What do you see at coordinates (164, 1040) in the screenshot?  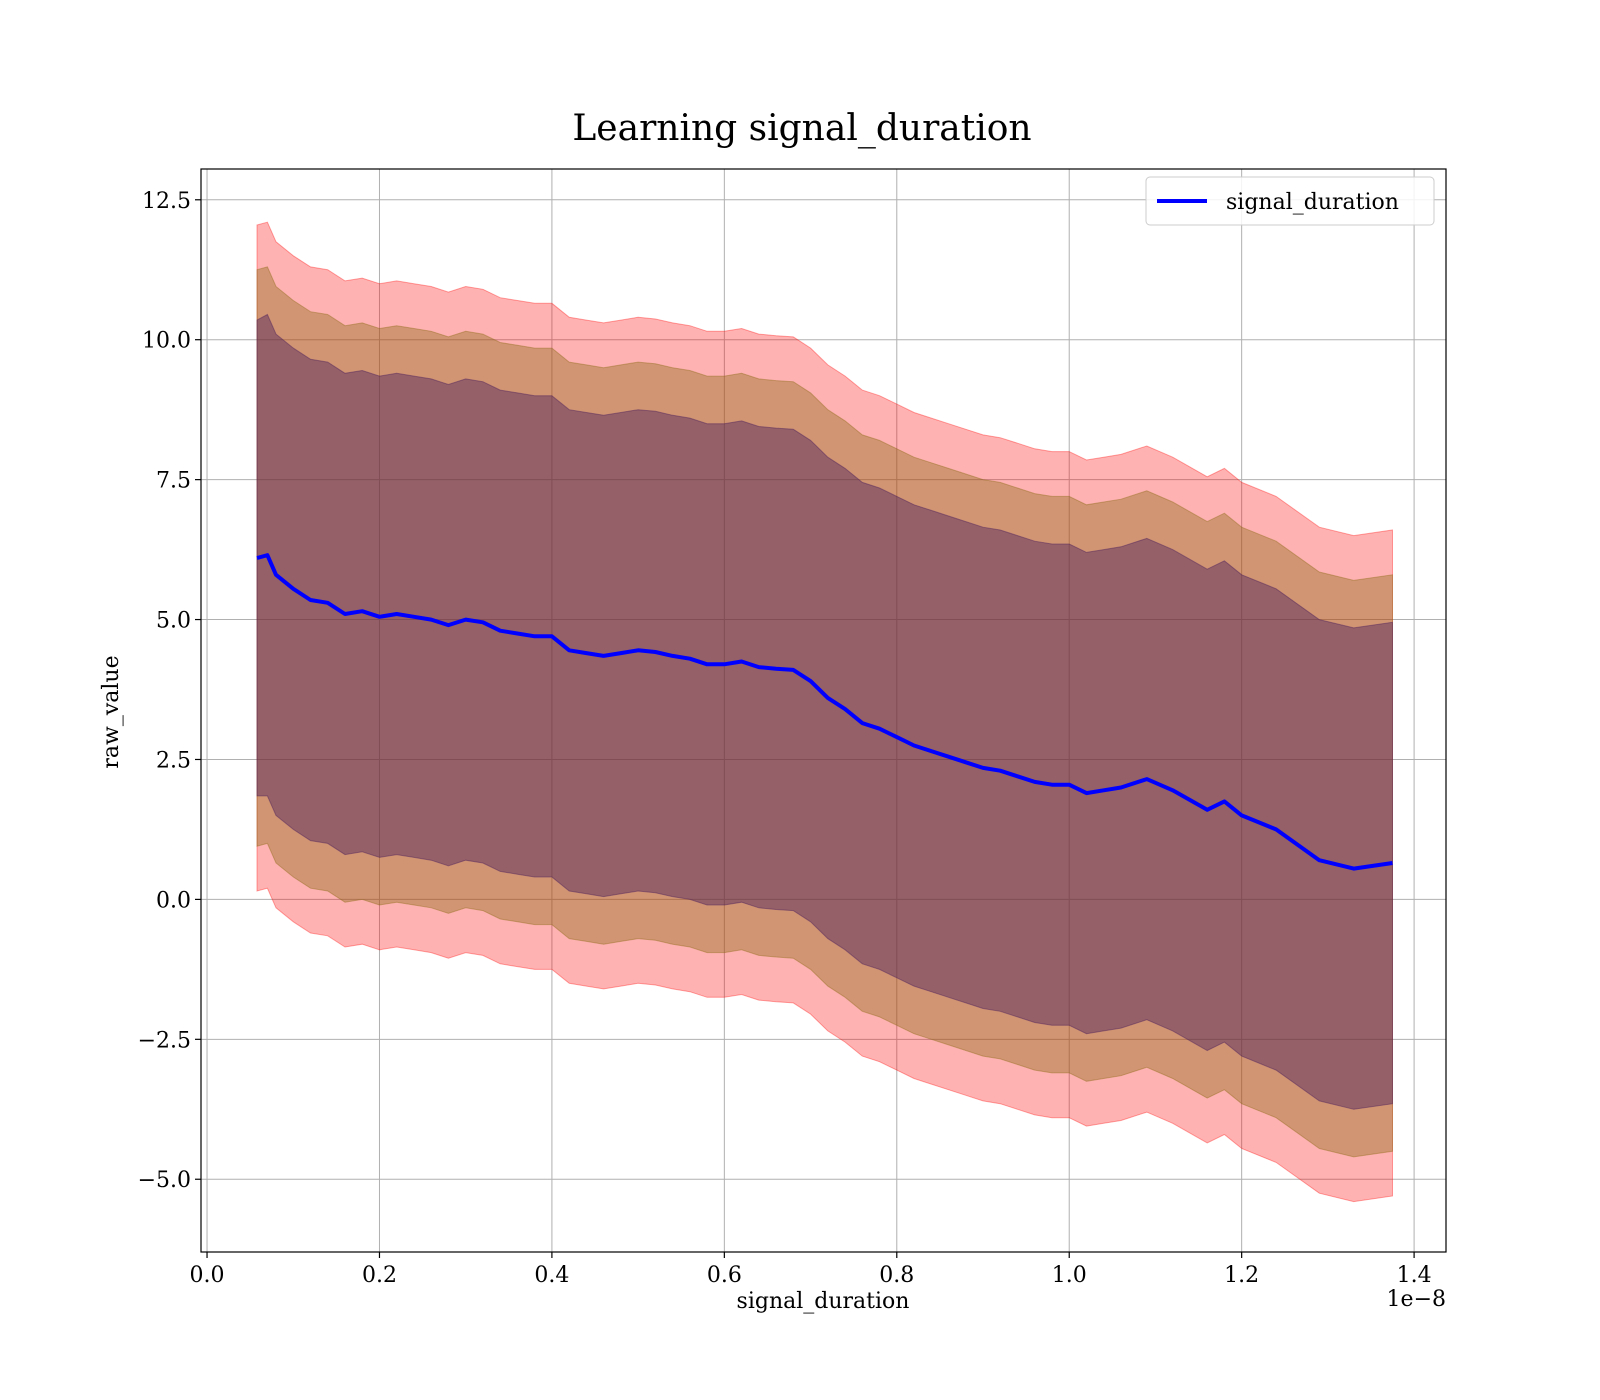 I see `y-tick-label: −2.5` at bounding box center [164, 1040].